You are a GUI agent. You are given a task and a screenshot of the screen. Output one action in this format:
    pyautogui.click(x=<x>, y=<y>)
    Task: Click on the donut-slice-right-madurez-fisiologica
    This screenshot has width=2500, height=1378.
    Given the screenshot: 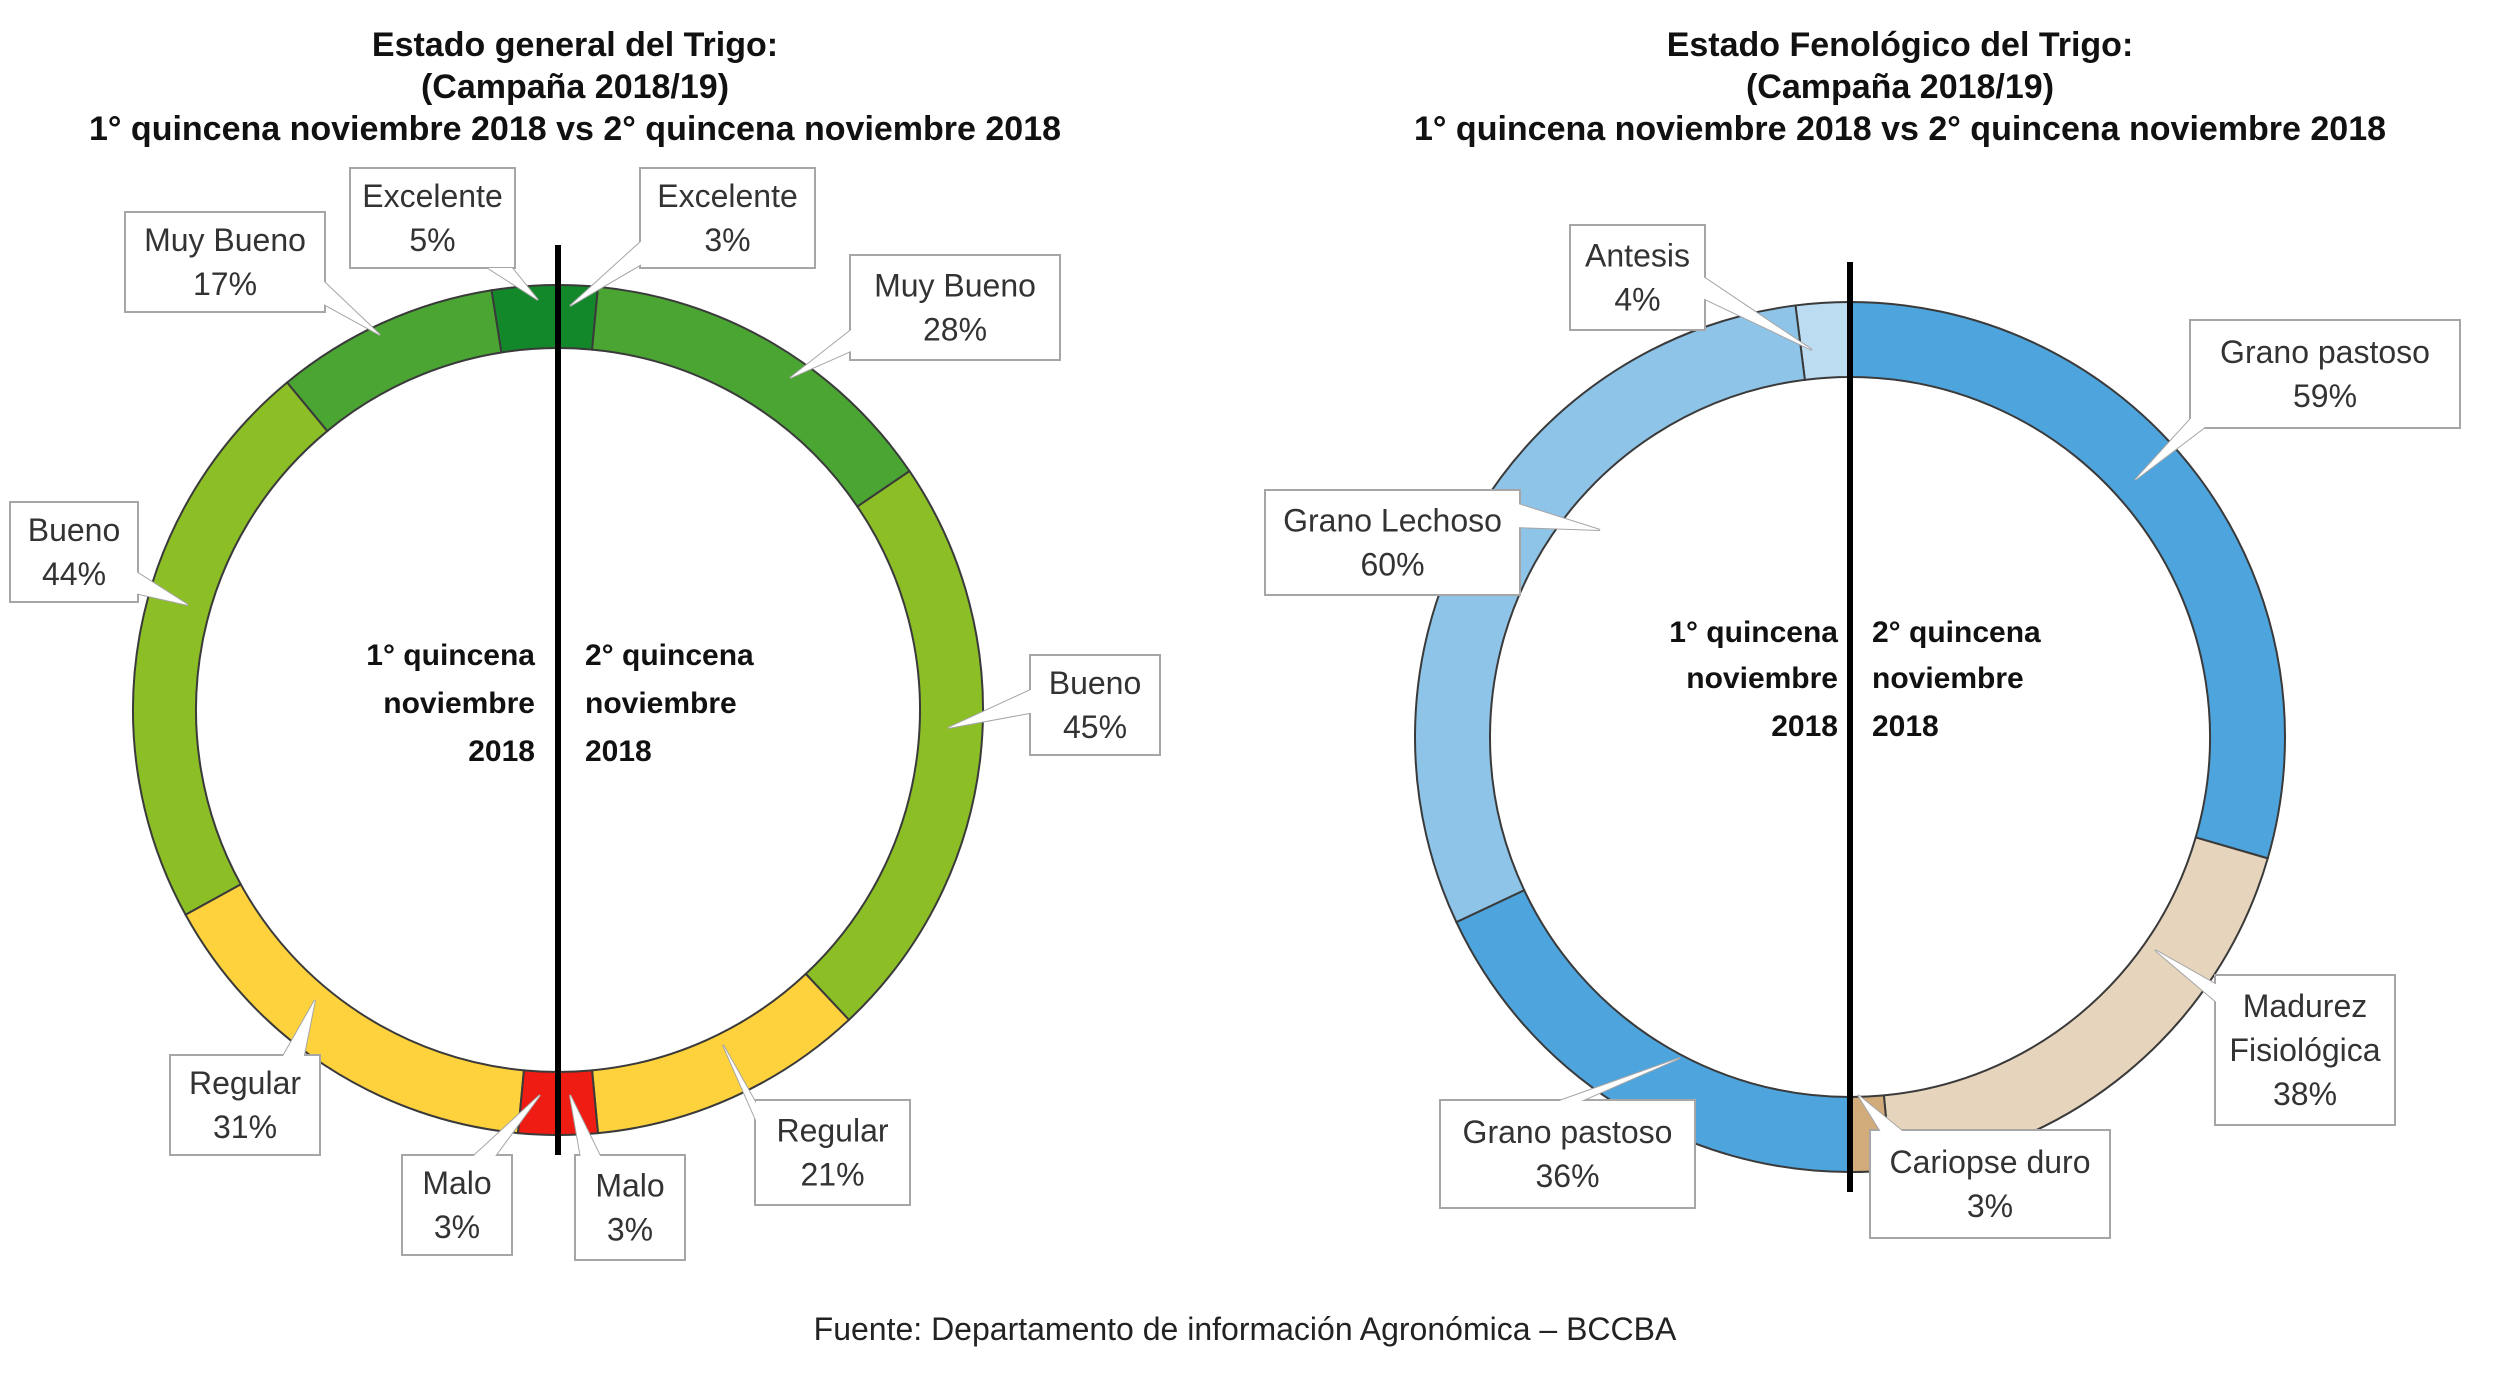 What is the action you would take?
    pyautogui.click(x=2075, y=1004)
    